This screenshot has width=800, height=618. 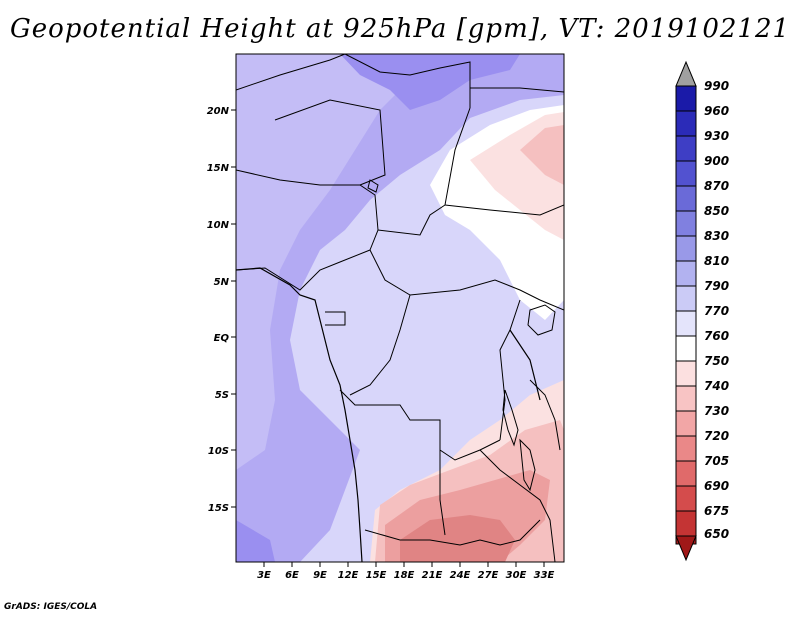 I want to click on lat-label: 5N, so click(x=222, y=282).